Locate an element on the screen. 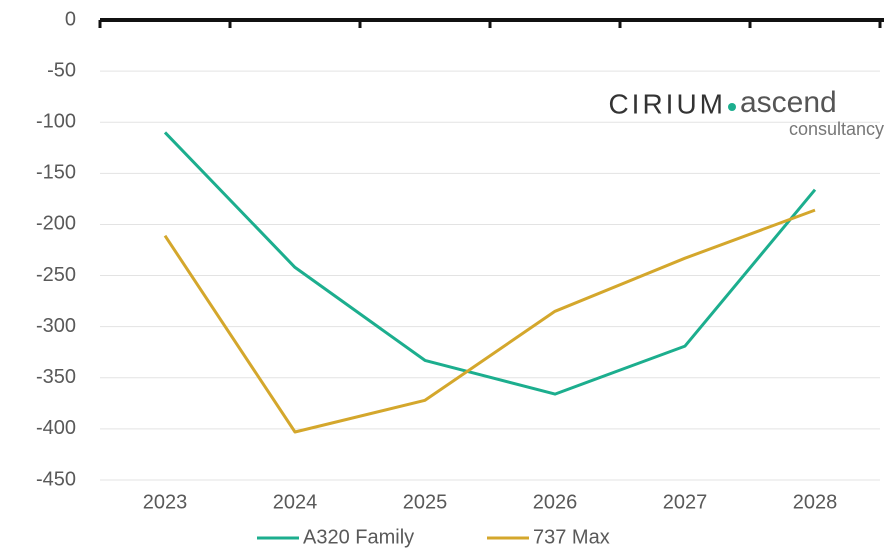 This screenshot has width=887, height=549. x-tick-label: 2023 is located at coordinates (165, 502).